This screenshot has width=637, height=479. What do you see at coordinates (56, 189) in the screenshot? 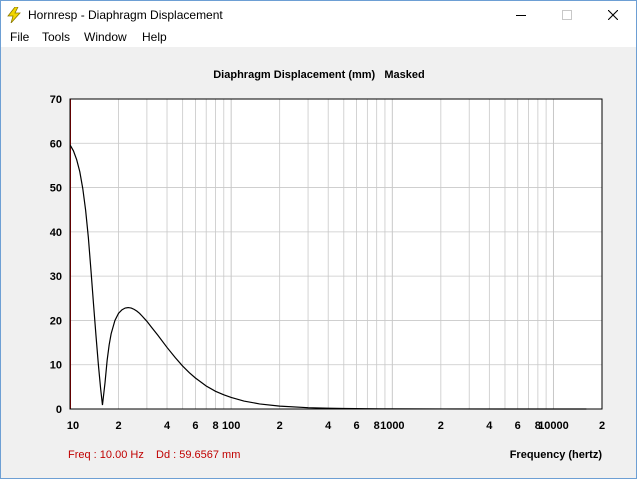
I see `y-tick-label: 50` at bounding box center [56, 189].